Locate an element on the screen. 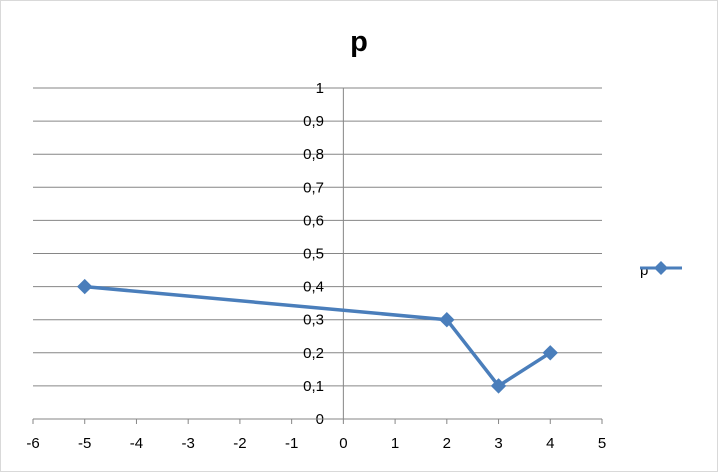 The width and height of the screenshot is (718, 472). x-tick-label: -3 is located at coordinates (188, 443).